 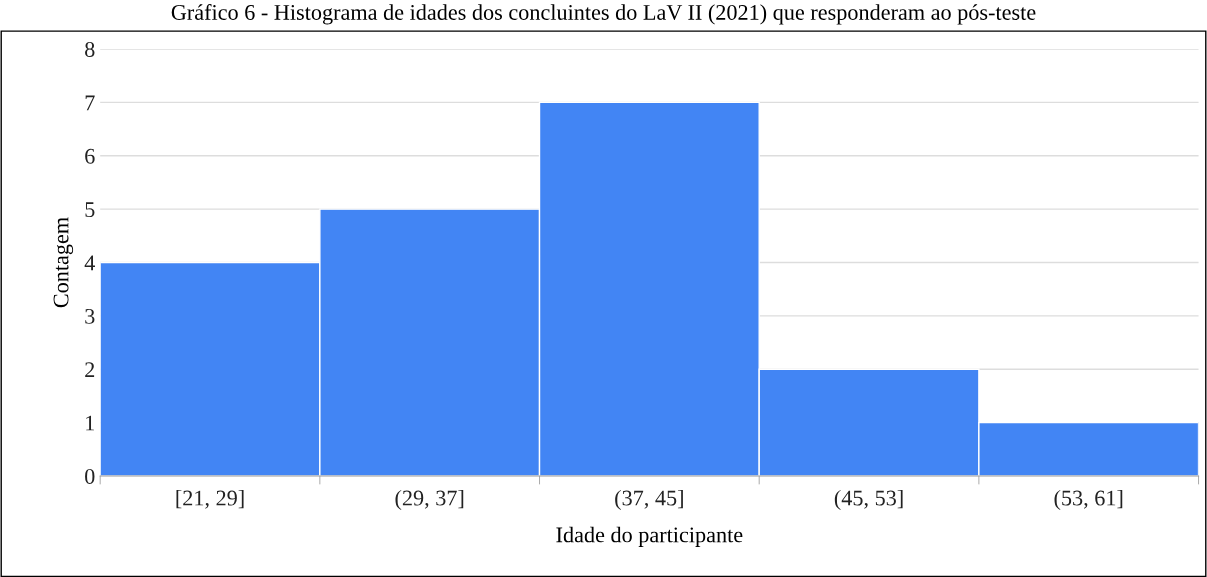 What do you see at coordinates (90, 156) in the screenshot?
I see `y-tick-label: 6` at bounding box center [90, 156].